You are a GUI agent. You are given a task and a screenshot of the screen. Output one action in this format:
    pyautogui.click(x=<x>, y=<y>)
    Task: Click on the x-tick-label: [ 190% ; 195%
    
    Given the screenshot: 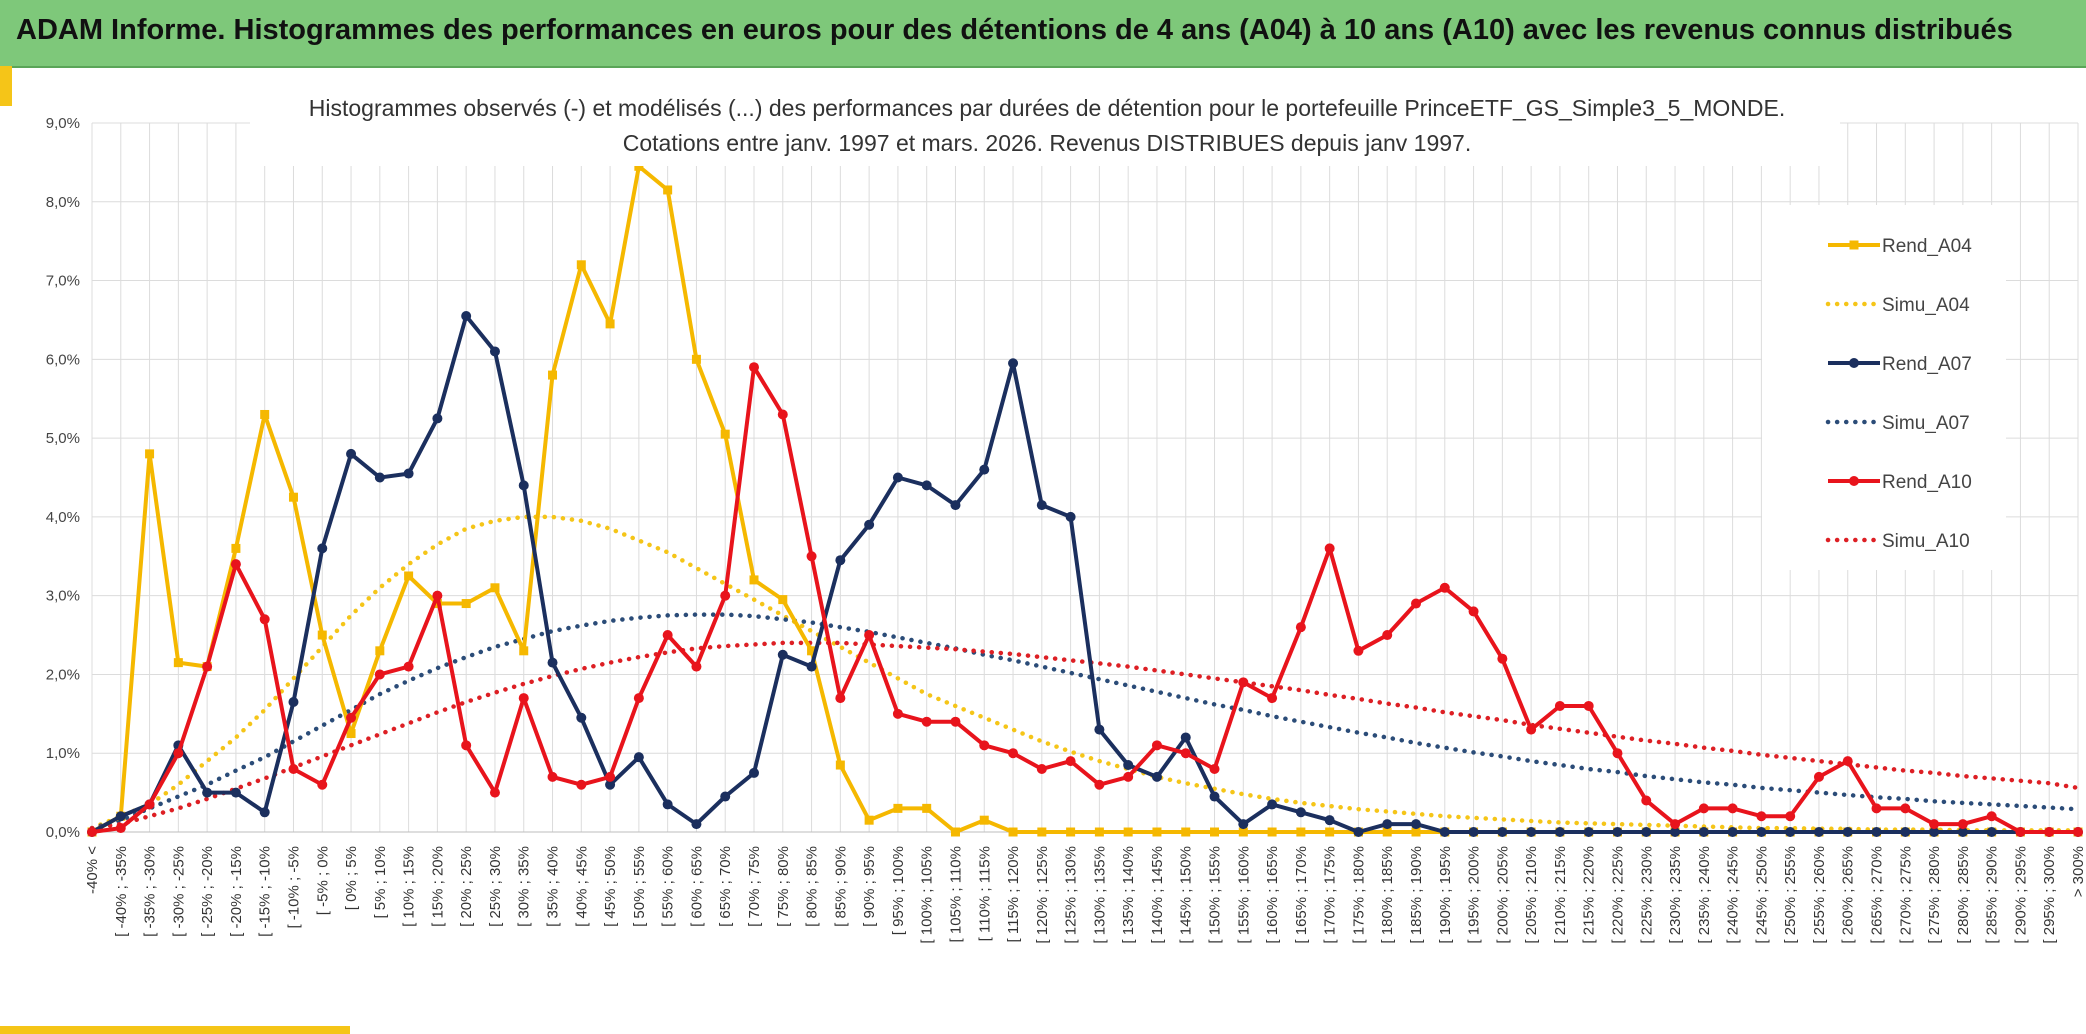 What is the action you would take?
    pyautogui.click(x=1445, y=895)
    